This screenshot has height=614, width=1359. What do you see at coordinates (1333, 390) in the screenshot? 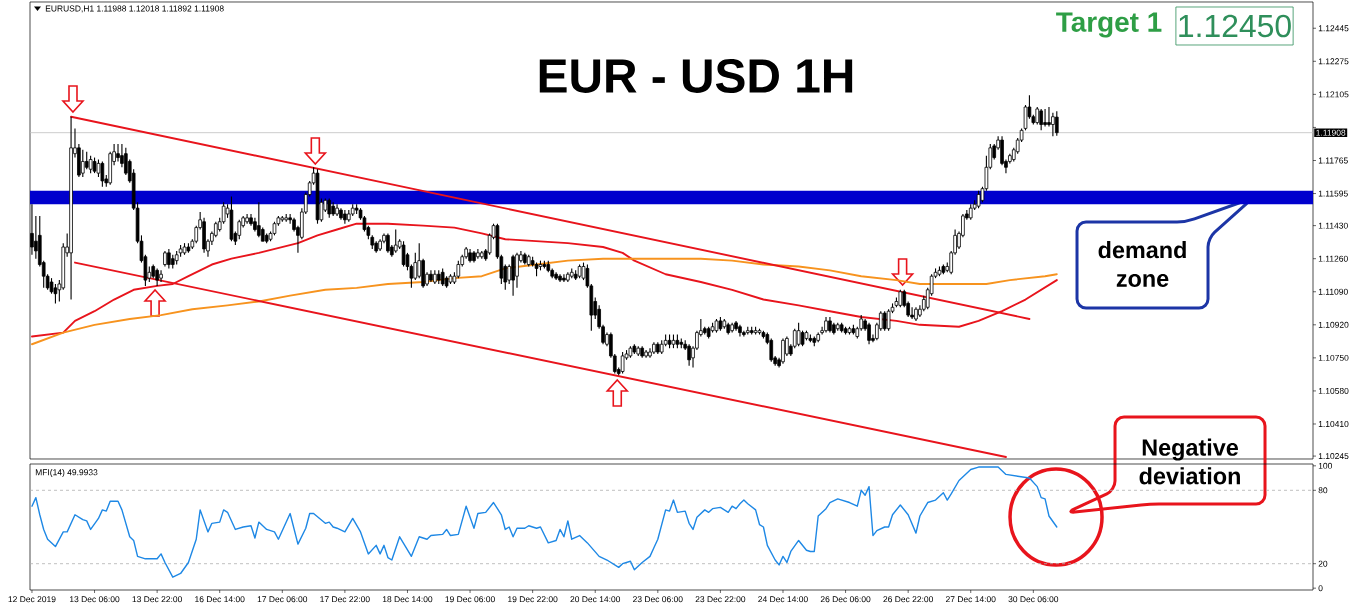
I see `y-tick-label: 1.10580` at bounding box center [1333, 390].